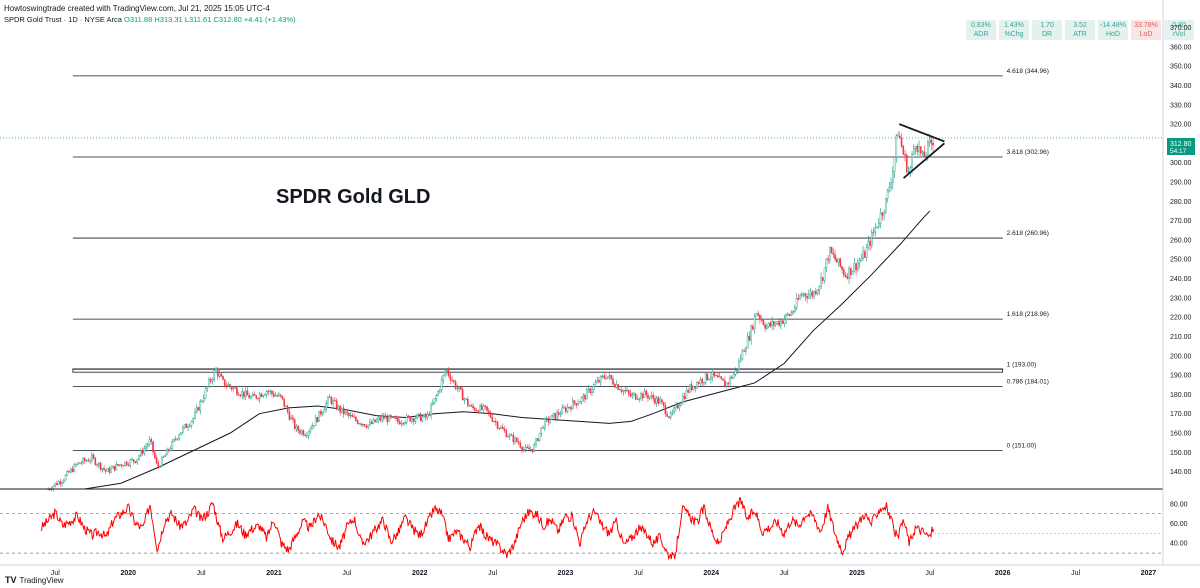 This screenshot has height=588, width=1200. Describe the element at coordinates (1179, 30) in the screenshot. I see `stat-rvol: 0.80 rVol` at that location.